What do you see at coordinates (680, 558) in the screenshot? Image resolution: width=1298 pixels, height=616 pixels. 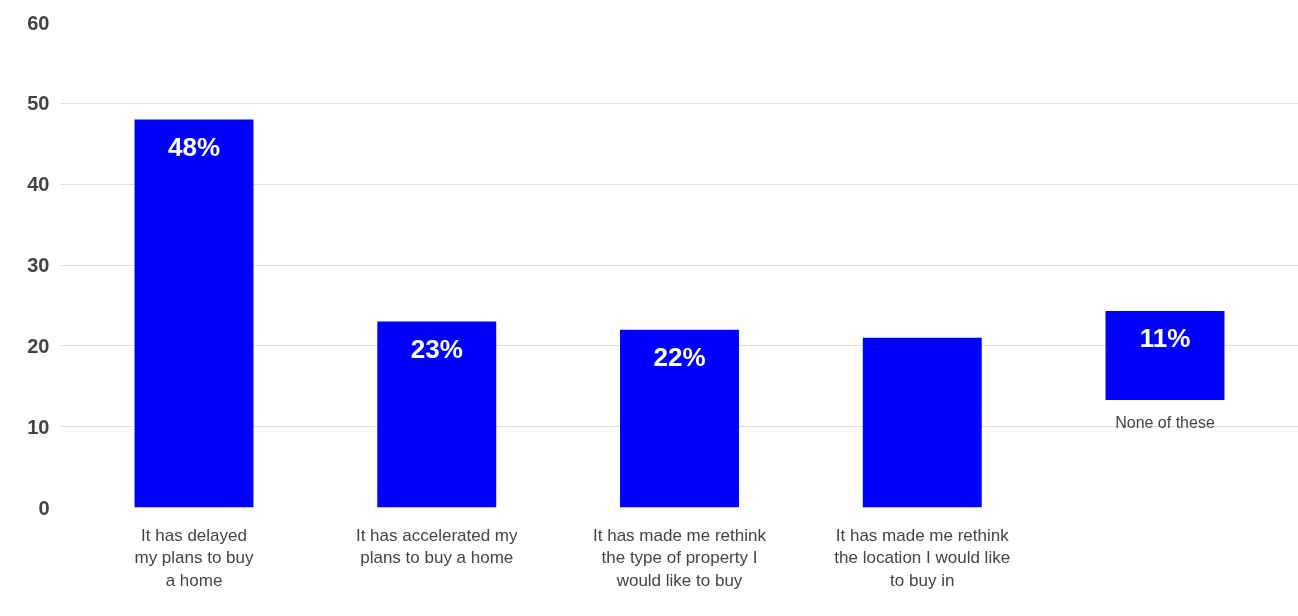 I see `x-tick-label: It has made me rethink the type of property I would like to buy` at bounding box center [680, 558].